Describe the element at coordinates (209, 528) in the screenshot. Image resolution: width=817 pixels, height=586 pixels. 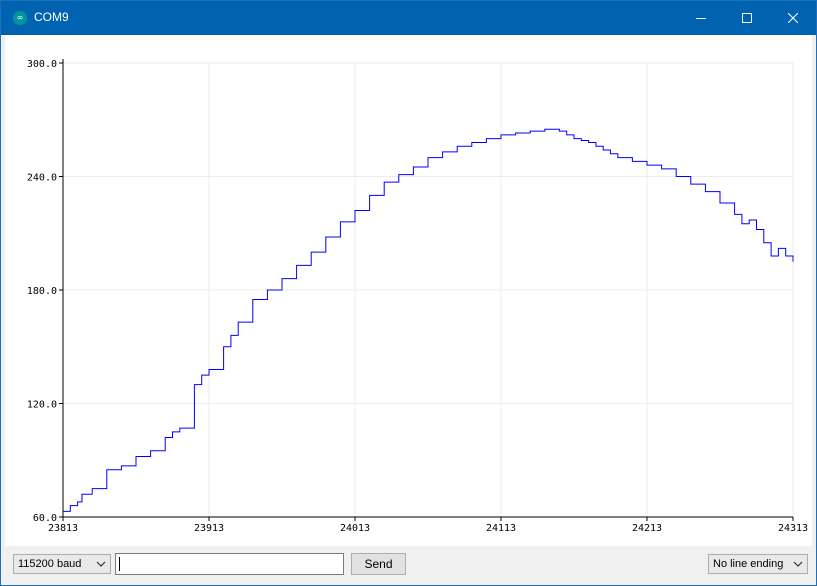
I see `x-tick-label: 23913` at that location.